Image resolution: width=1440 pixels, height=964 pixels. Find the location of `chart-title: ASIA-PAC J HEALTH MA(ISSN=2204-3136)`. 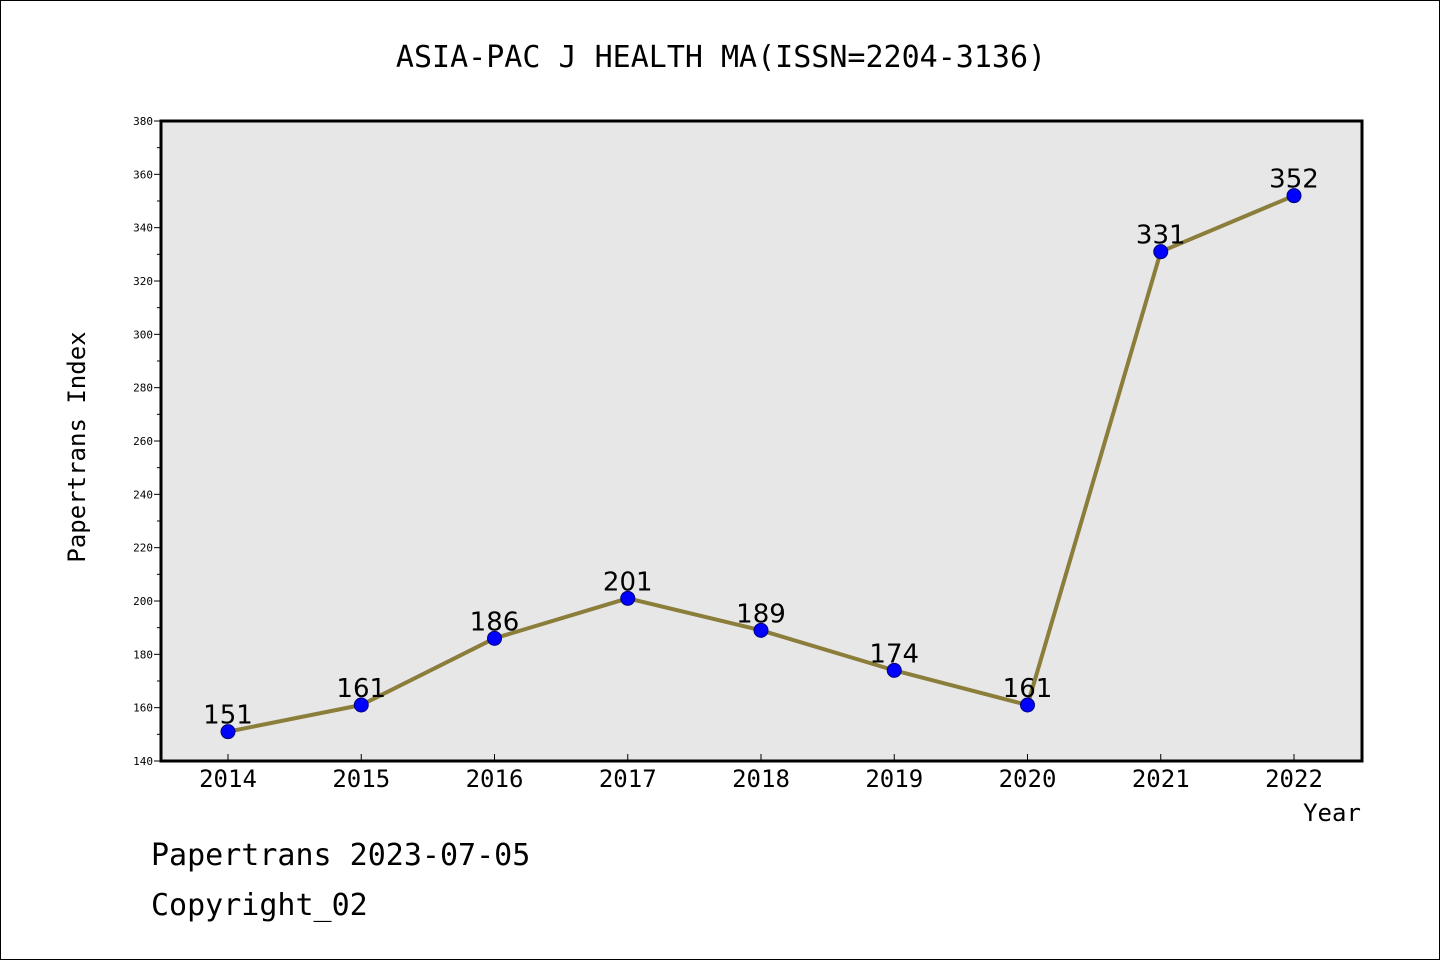

chart-title: ASIA-PAC J HEALTH MA(ISSN=2204-3136) is located at coordinates (721, 57).